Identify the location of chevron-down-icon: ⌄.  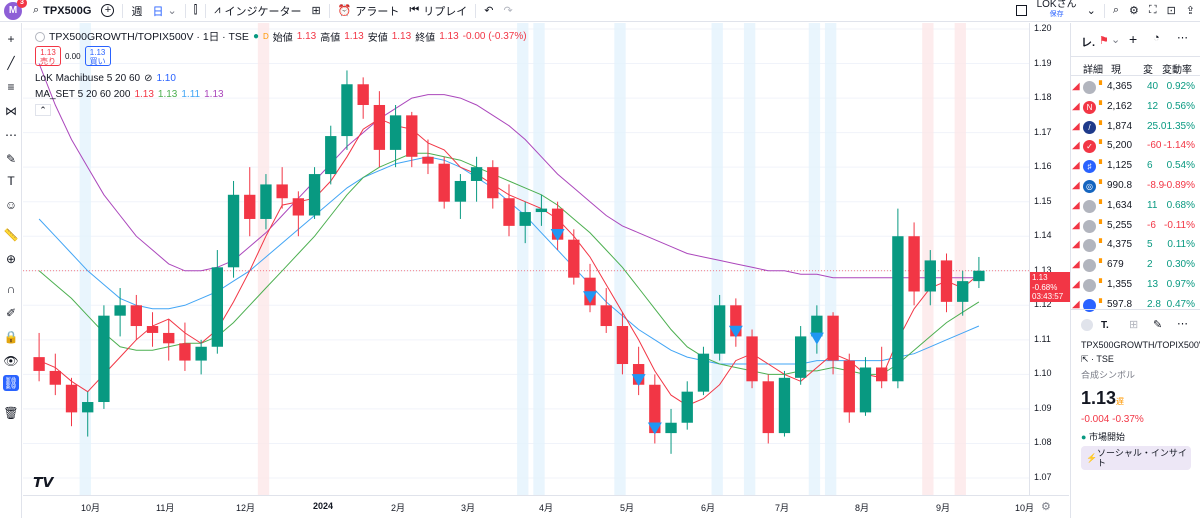
(1116, 40).